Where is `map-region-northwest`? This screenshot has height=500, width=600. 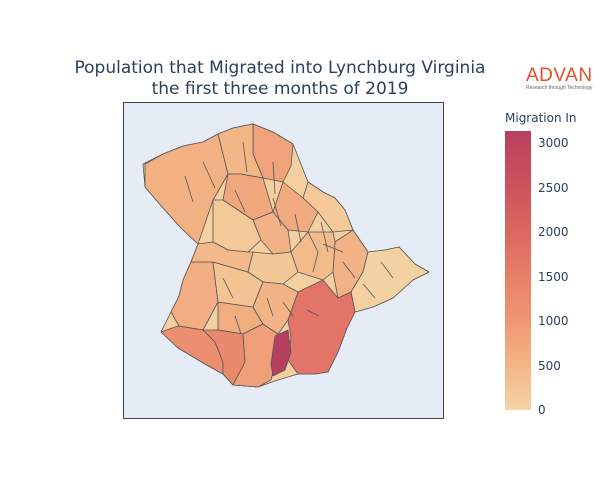
map-region-northwest is located at coordinates (186, 189).